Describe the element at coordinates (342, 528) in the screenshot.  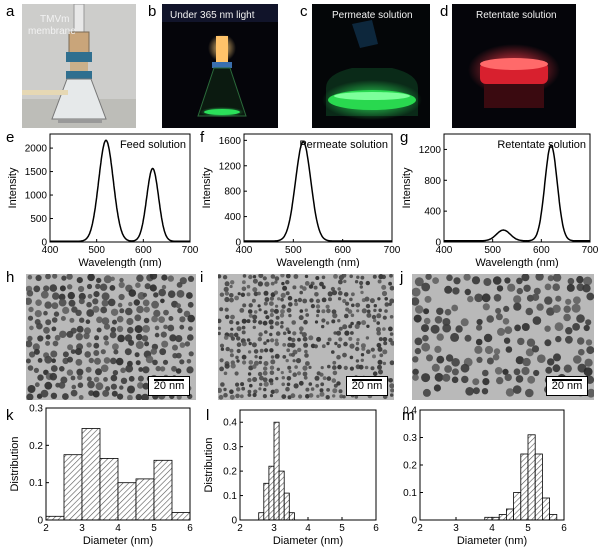
I see `x-tick-label-l: 5` at that location.